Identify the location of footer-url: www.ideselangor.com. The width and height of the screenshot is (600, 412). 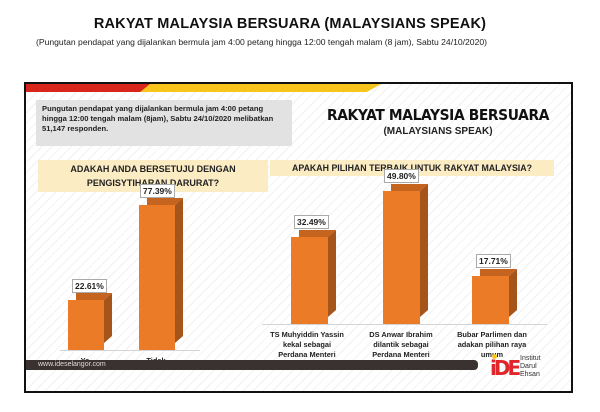
(72, 364).